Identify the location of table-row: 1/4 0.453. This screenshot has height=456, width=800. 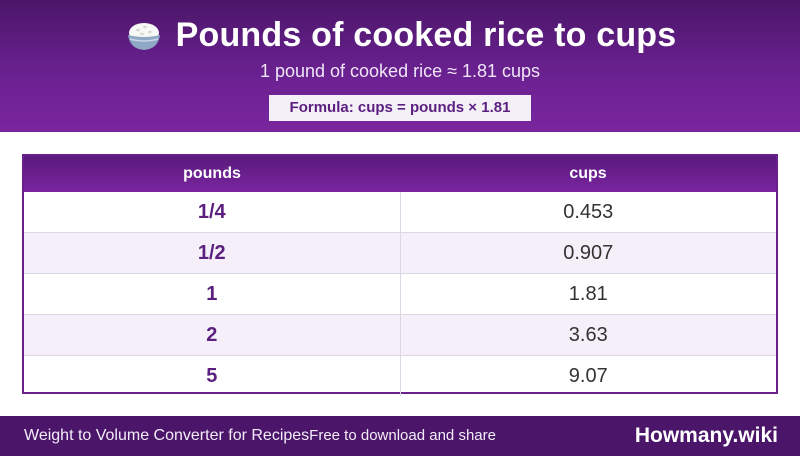
(400, 212).